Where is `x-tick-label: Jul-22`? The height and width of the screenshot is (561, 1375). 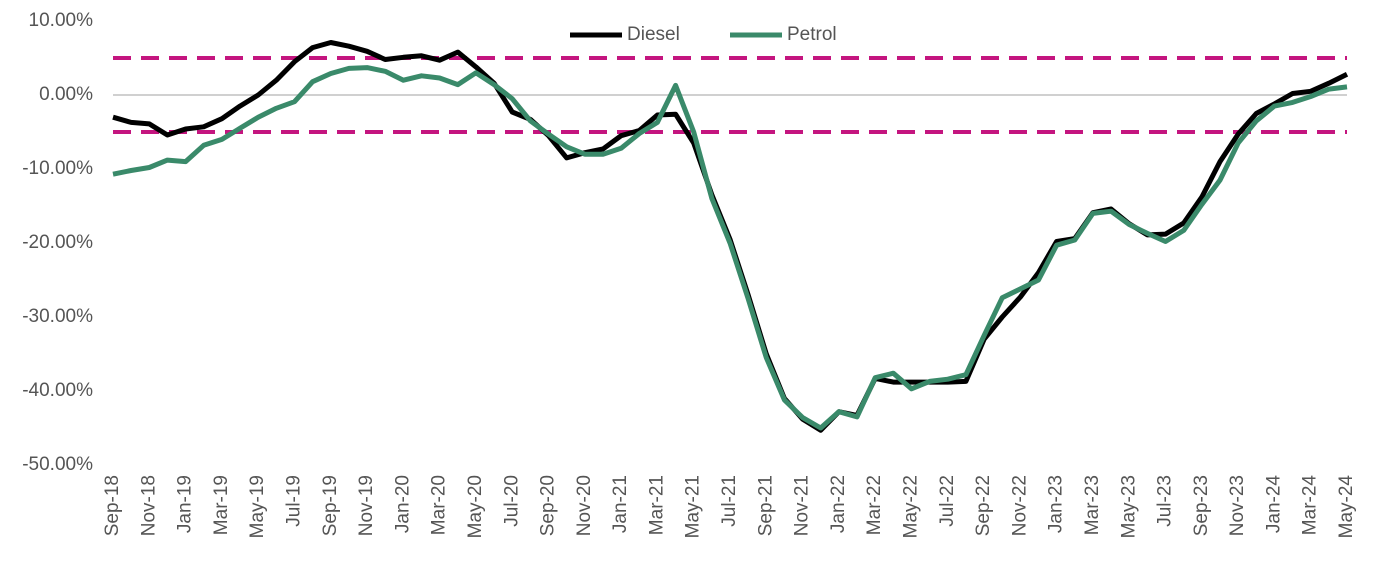 x-tick-label: Jul-22 is located at coordinates (947, 501).